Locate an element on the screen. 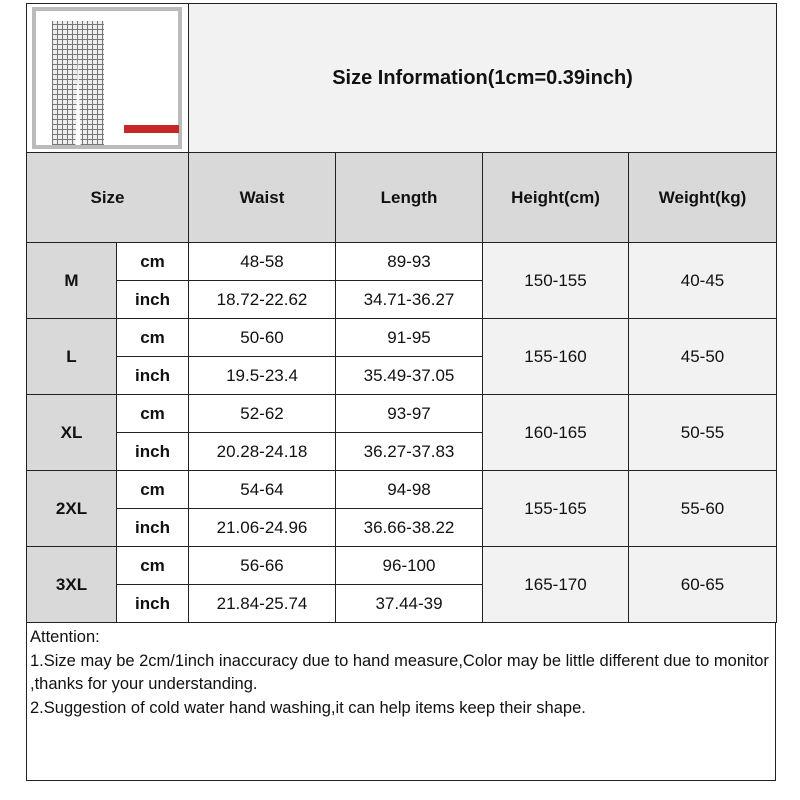 The width and height of the screenshot is (800, 800). table-row: XL cm 52-62 93-97 160-165 50-55 is located at coordinates (402, 432).